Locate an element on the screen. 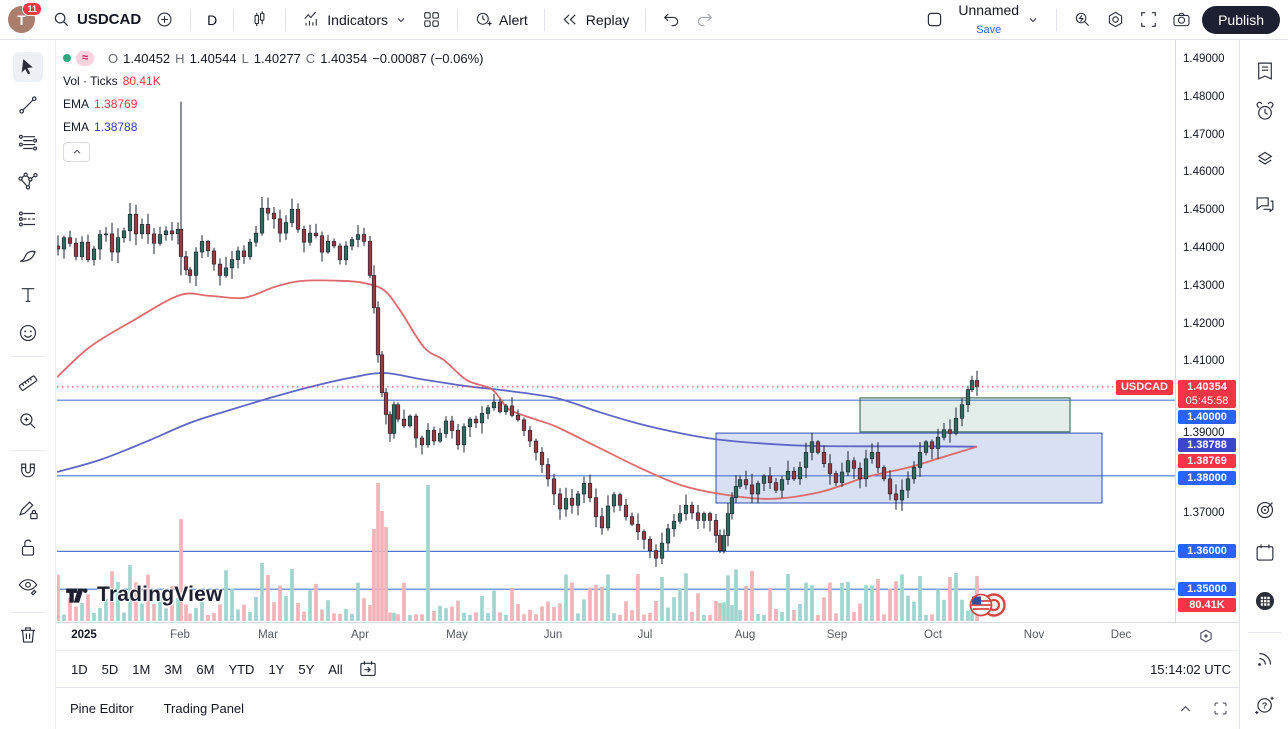 The image size is (1288, 729). compare-add-symbol-button is located at coordinates (164, 19).